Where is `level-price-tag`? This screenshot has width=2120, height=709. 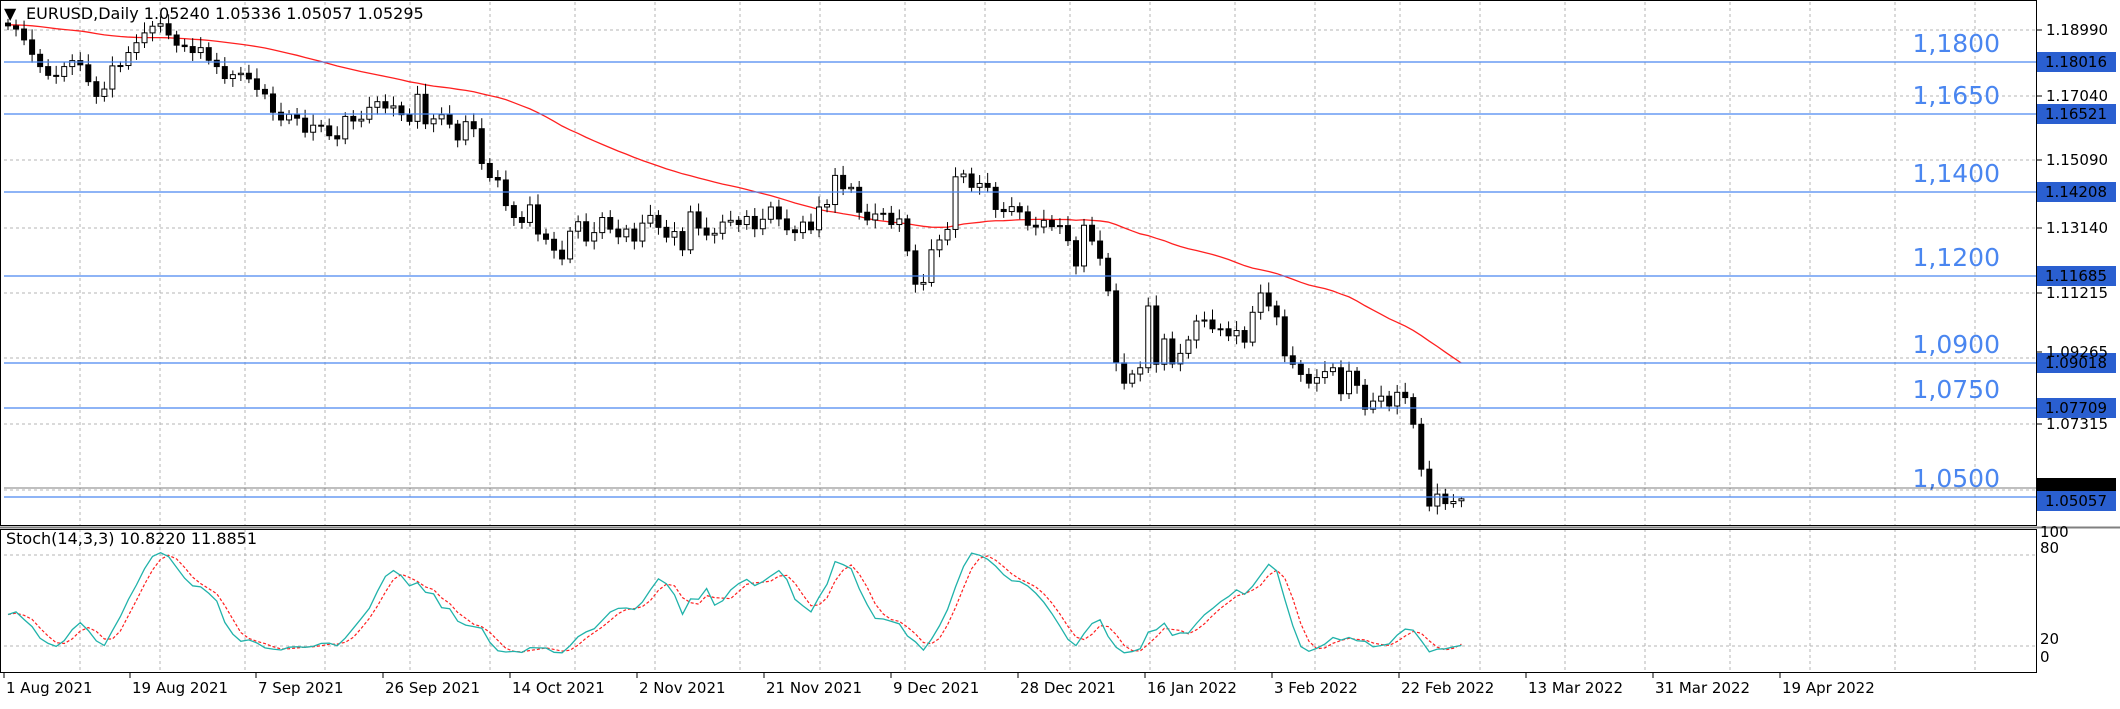 level-price-tag is located at coordinates (2076, 62).